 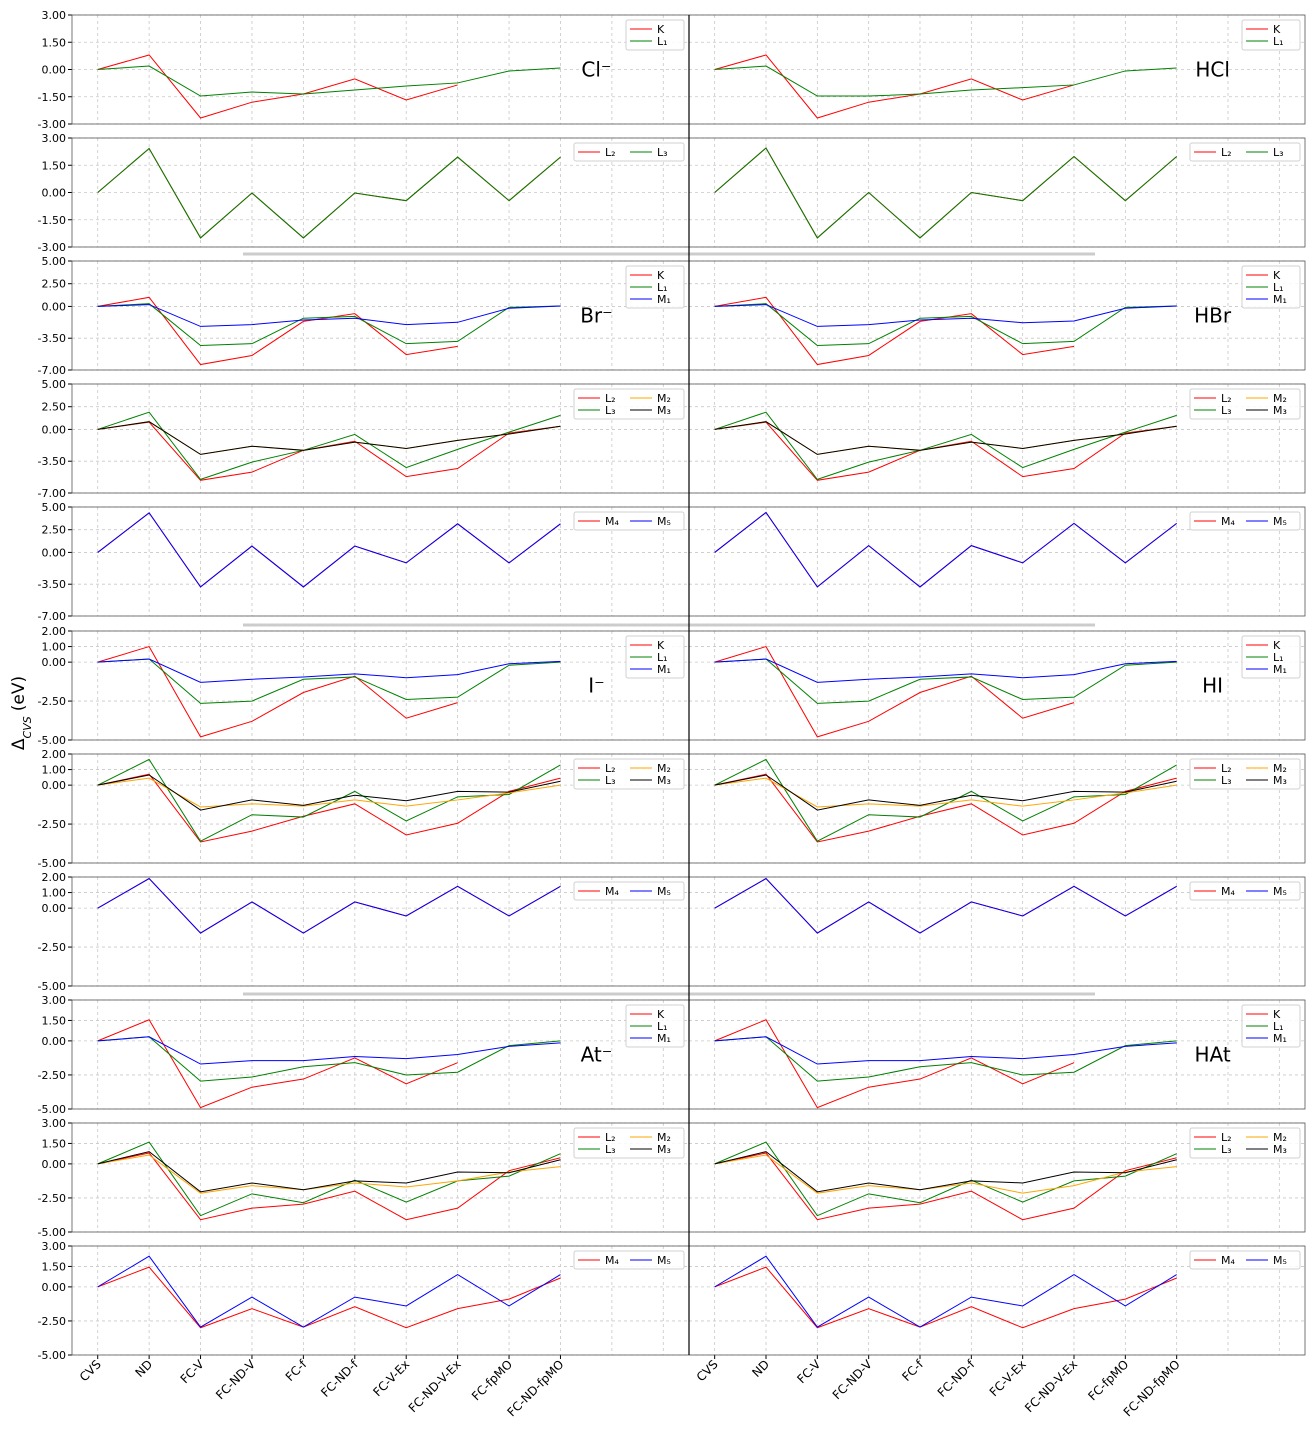 What do you see at coordinates (707, 1370) in the screenshot?
I see `x-tick-label: CVS` at bounding box center [707, 1370].